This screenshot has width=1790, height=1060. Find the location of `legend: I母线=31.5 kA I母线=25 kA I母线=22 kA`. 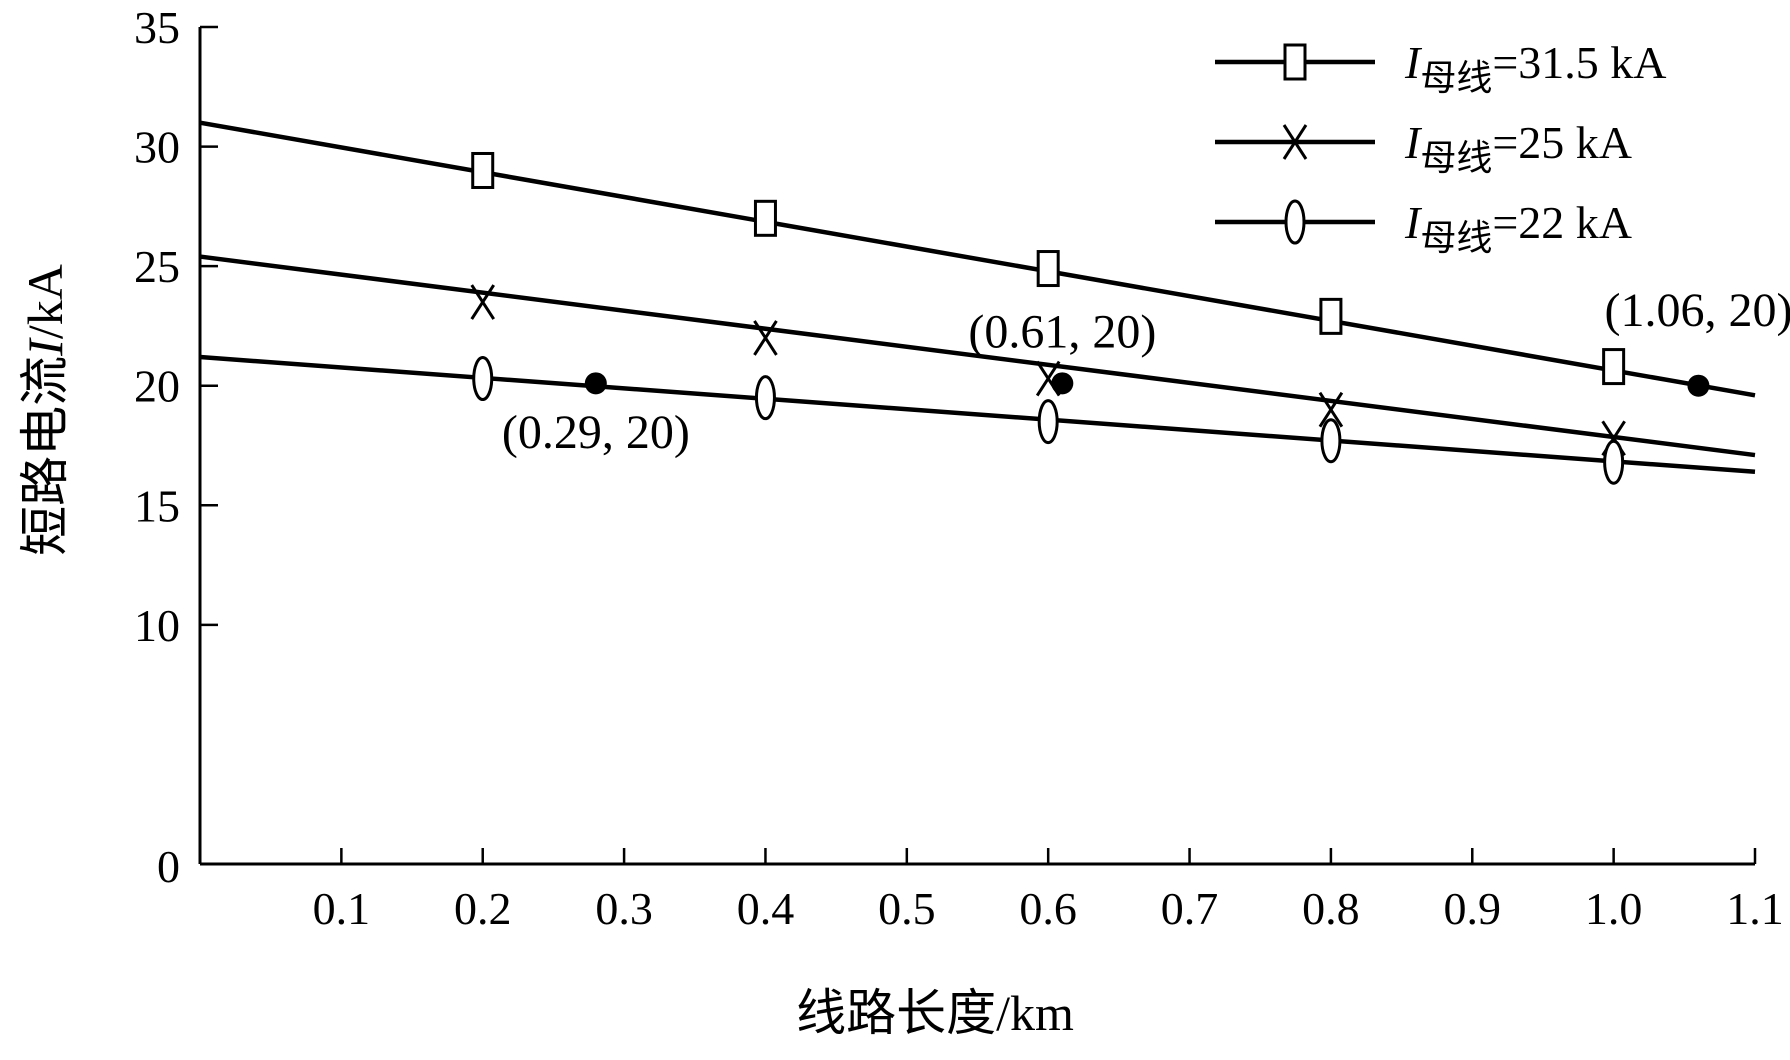

legend: I母线=31.5 kA I母线=25 kA I母线=22 kA is located at coordinates (1441, 147).